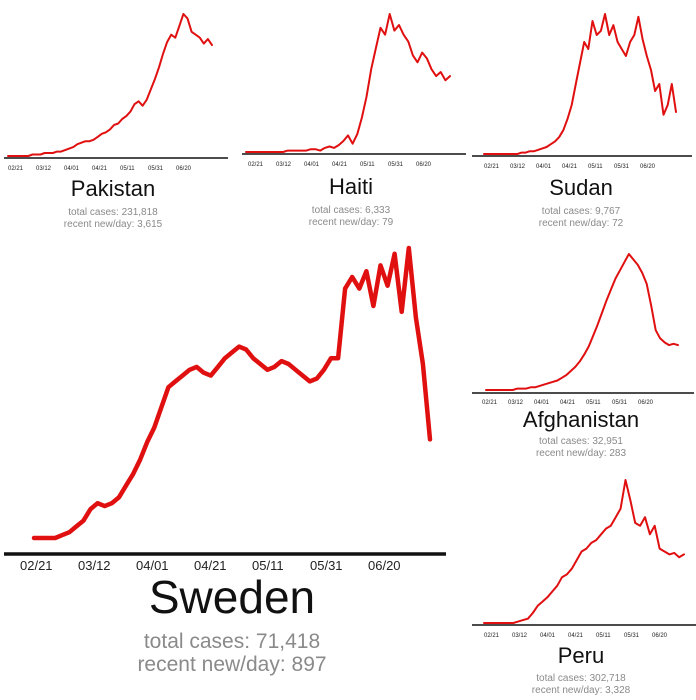  I want to click on total-cases-sweden: total cases: 71,418, so click(232, 641).